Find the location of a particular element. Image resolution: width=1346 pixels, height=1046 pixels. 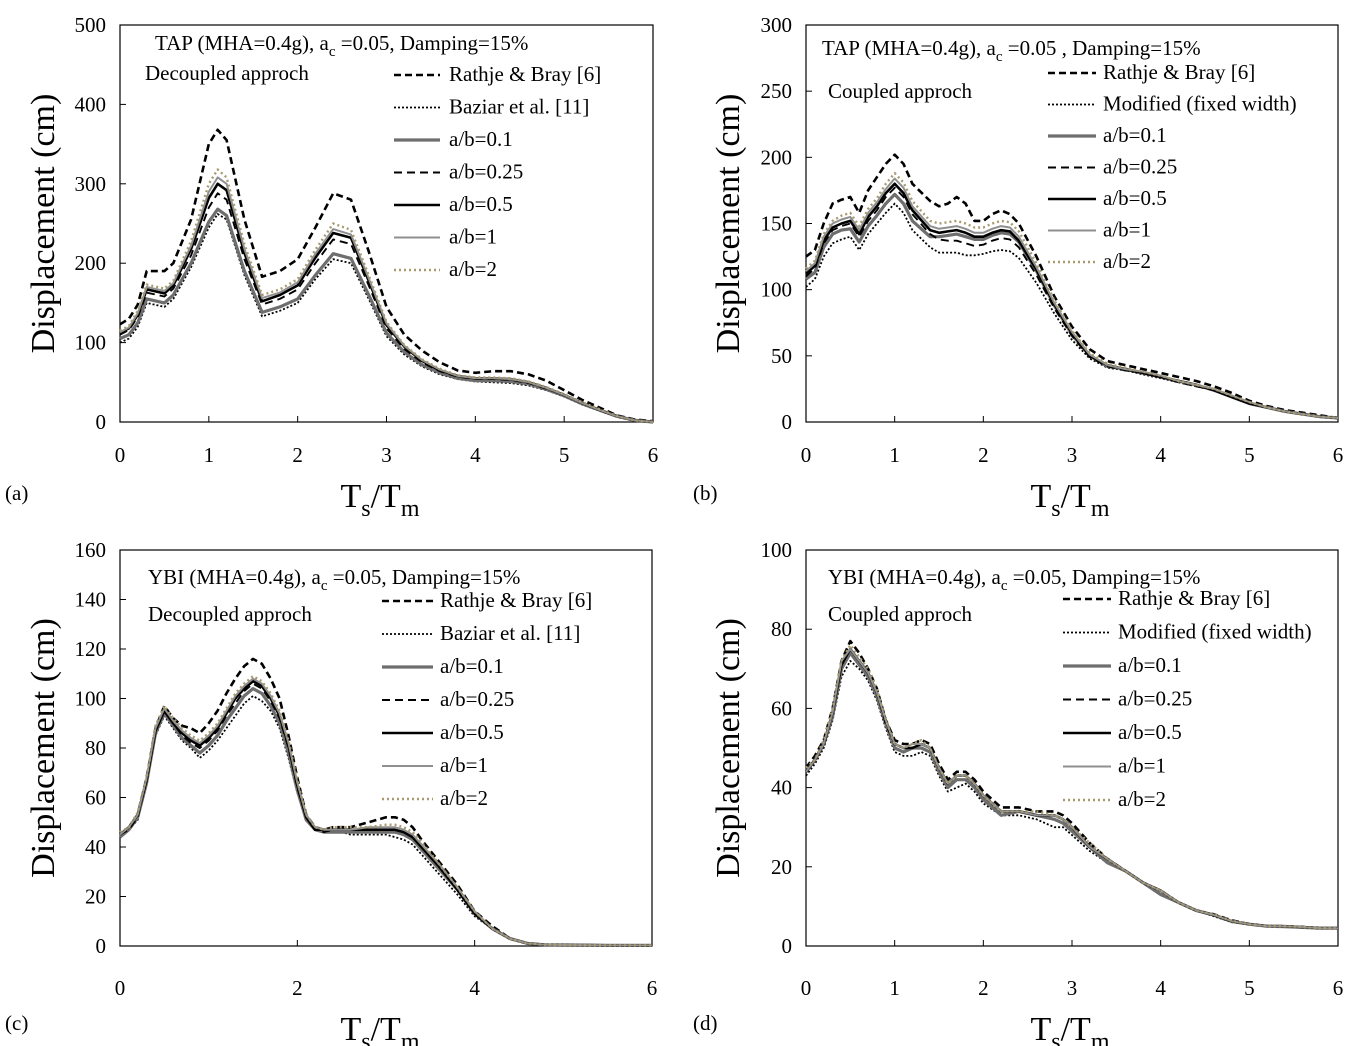

y-tick-label: 250 is located at coordinates (777, 91).